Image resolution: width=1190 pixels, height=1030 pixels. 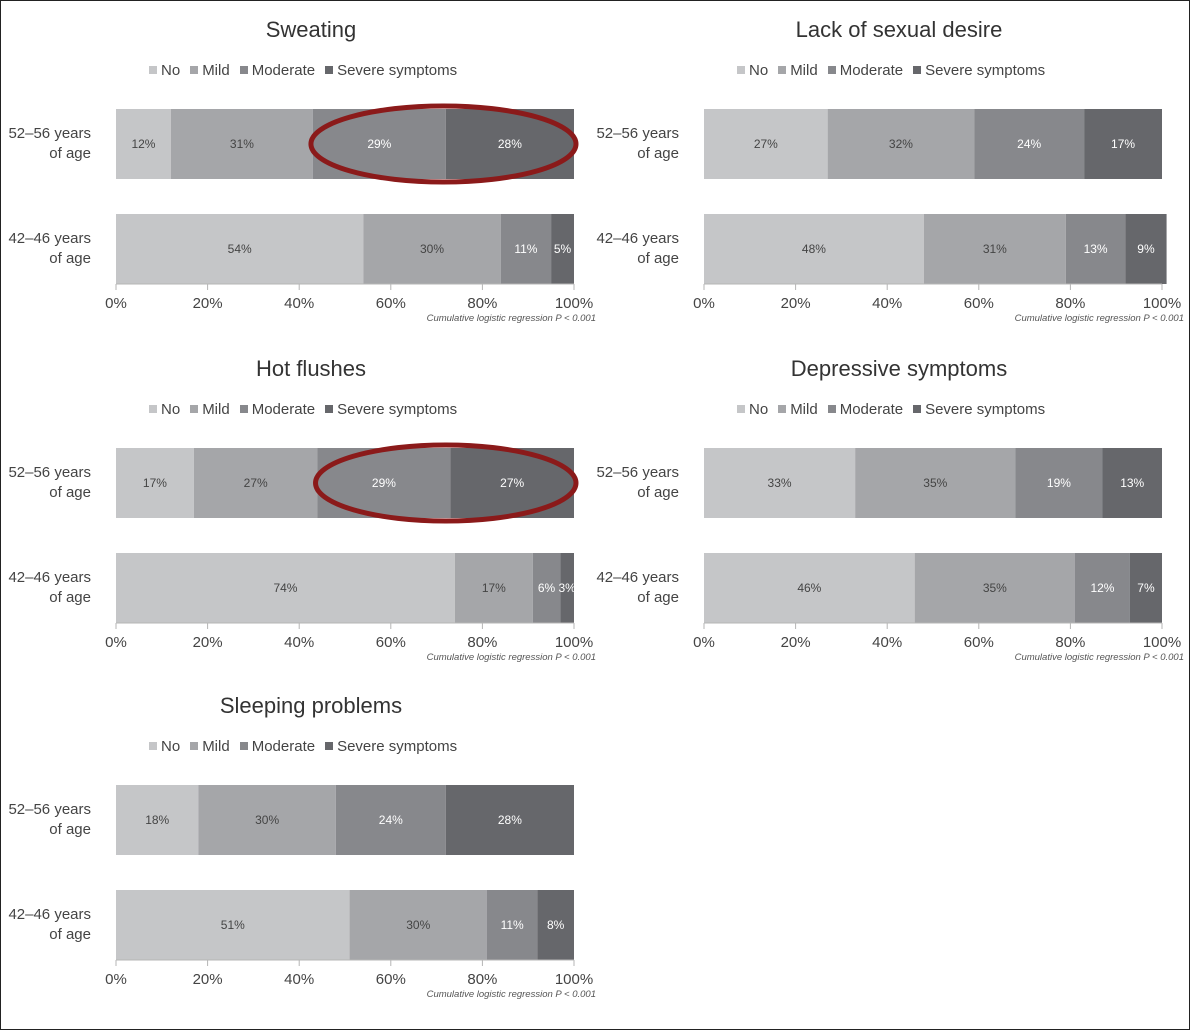 I want to click on data-label: 29%, so click(x=379, y=144).